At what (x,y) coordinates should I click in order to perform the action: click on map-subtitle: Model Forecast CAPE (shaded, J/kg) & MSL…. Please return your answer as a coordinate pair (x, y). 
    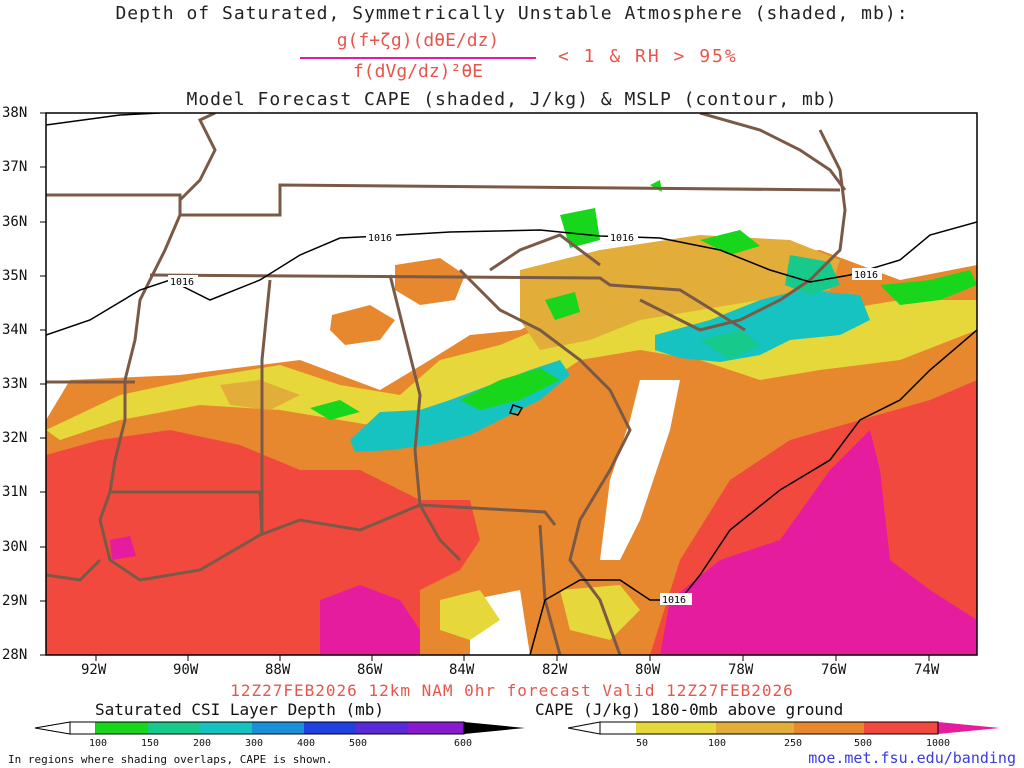
    Looking at the image, I should click on (512, 99).